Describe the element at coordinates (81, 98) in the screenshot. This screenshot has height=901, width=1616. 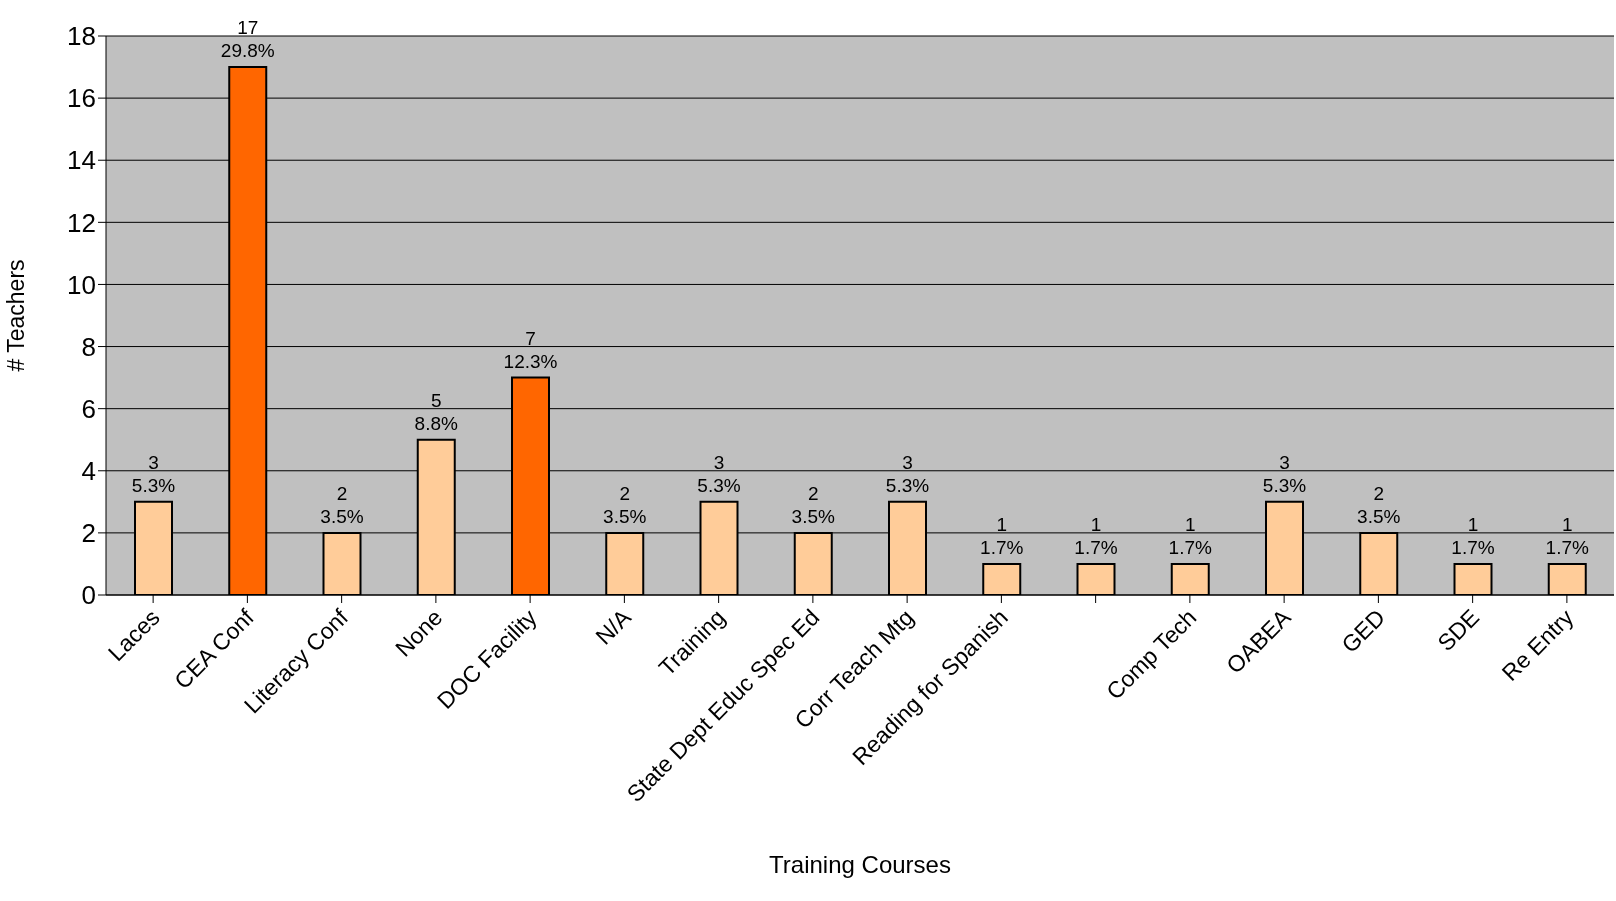
I see `y-tick-label: 16` at that location.